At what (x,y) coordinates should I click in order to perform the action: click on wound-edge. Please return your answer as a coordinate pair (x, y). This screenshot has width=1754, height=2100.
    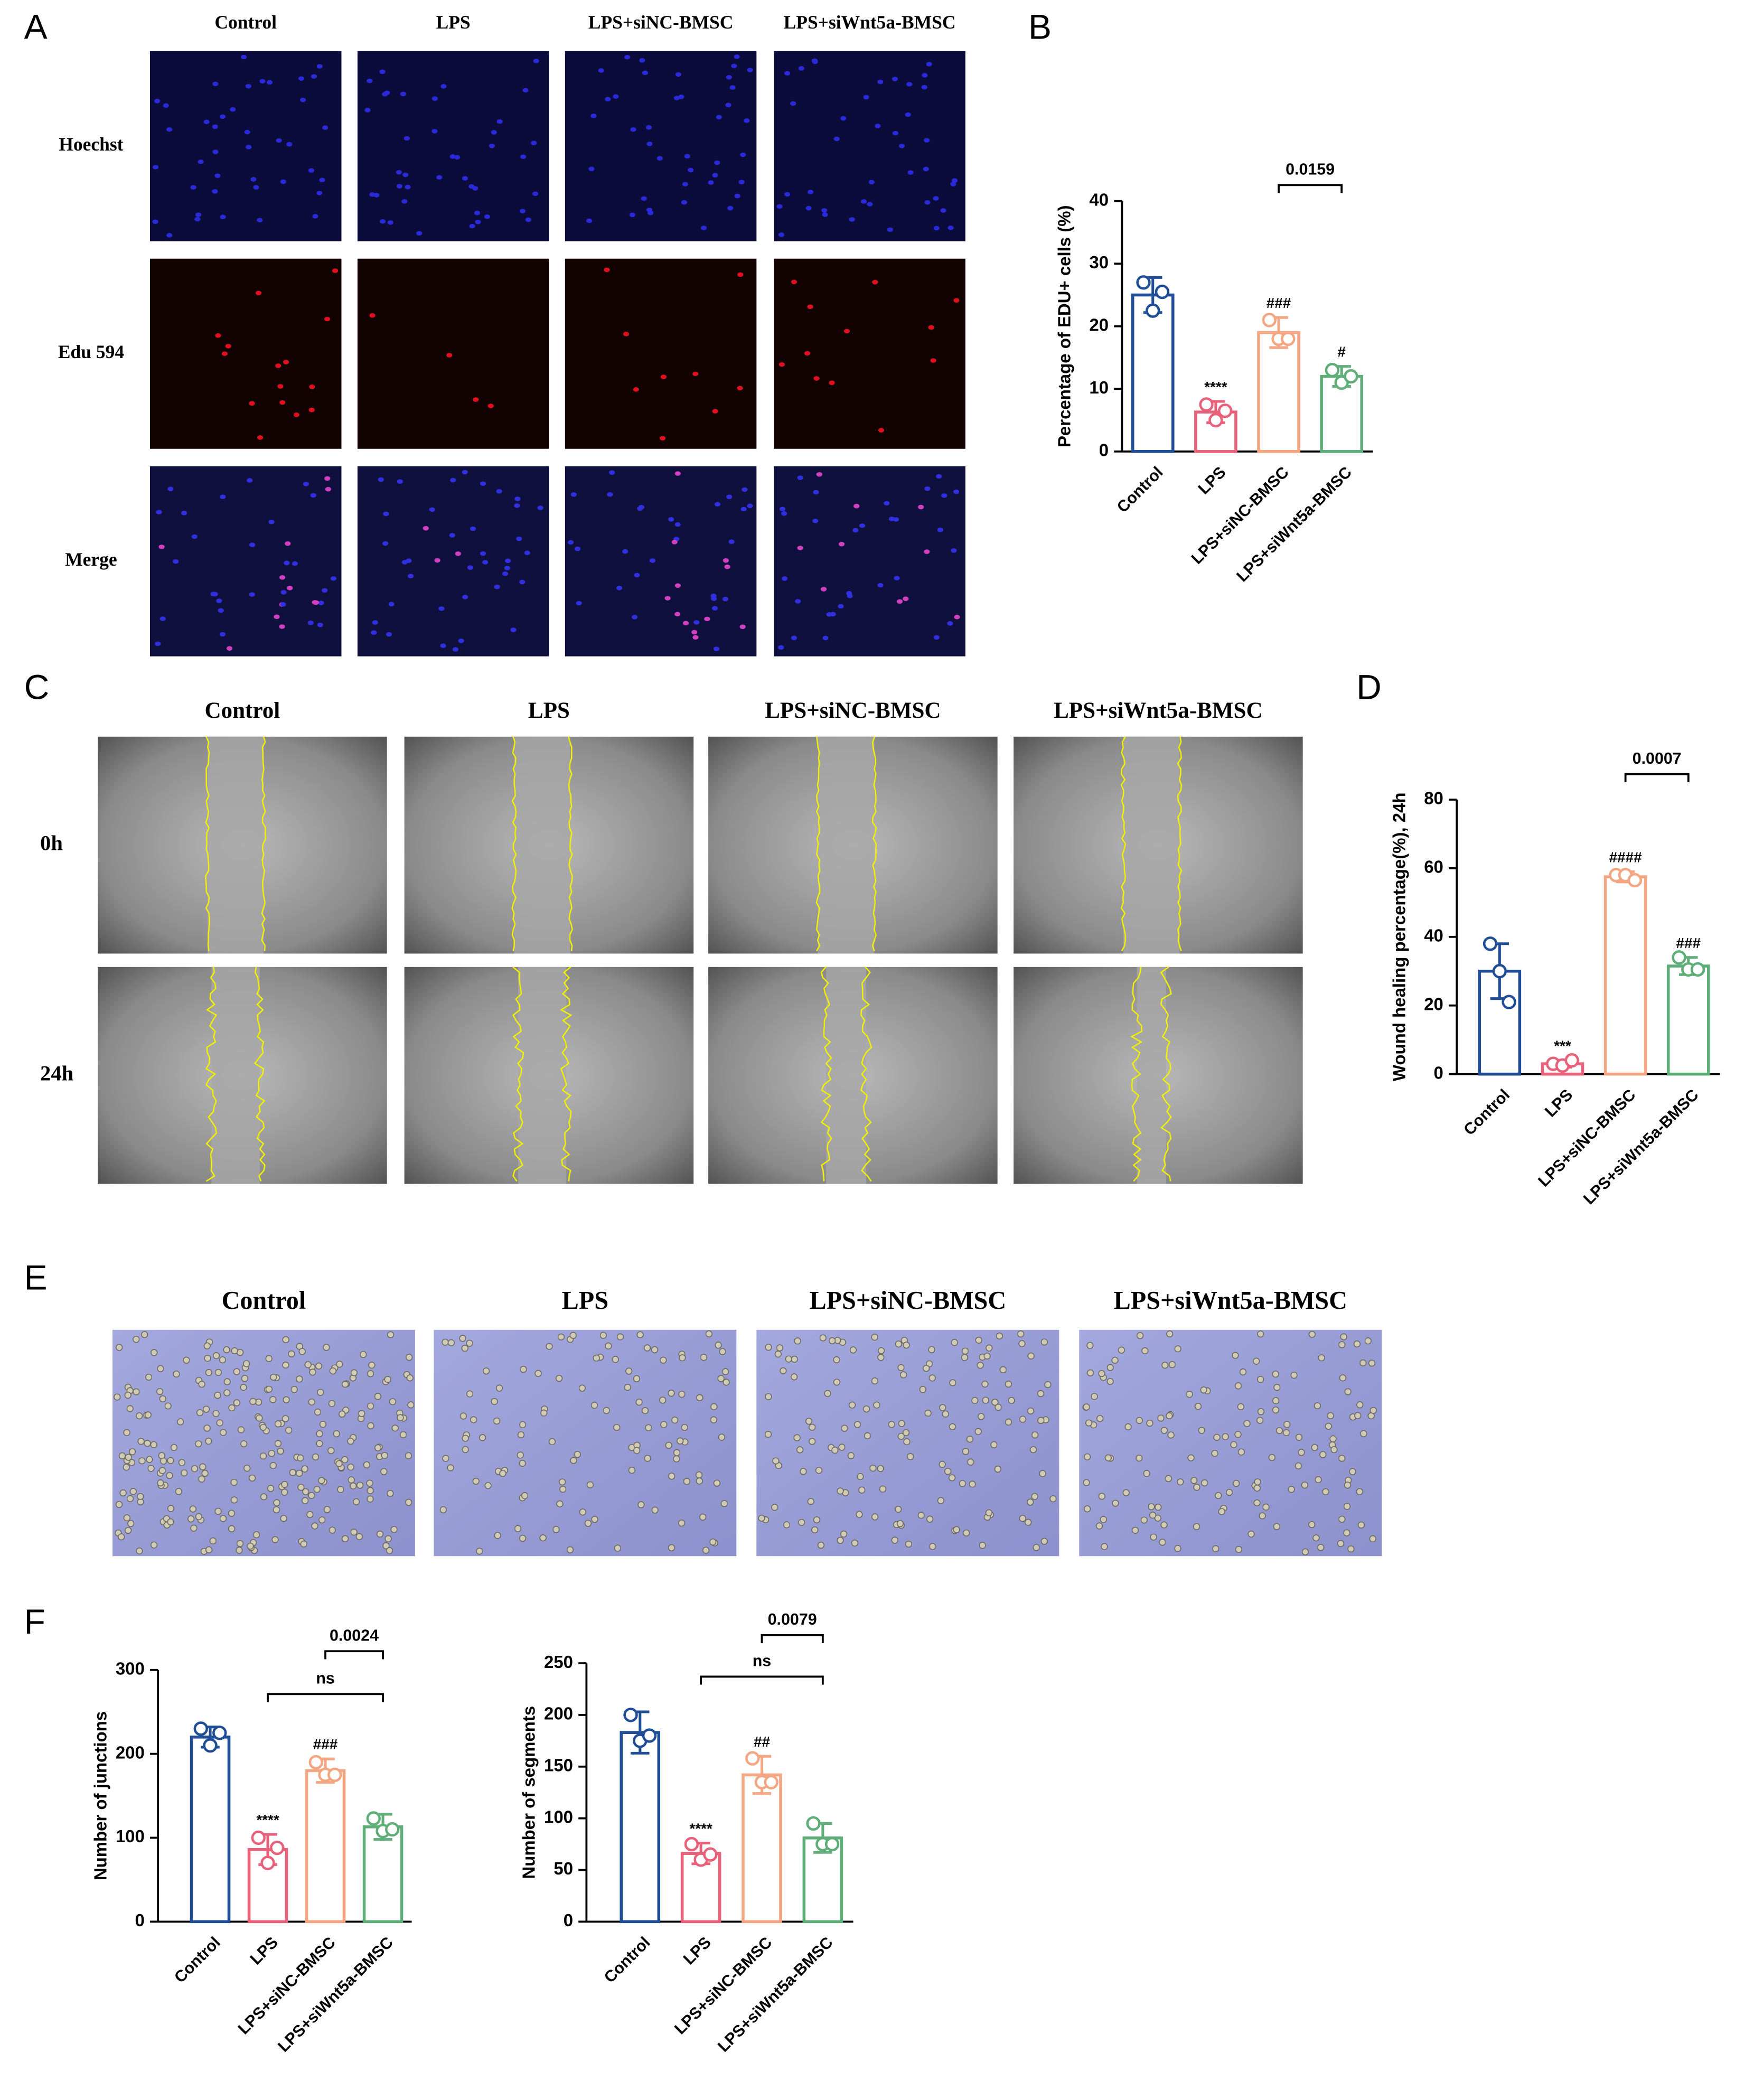
    Looking at the image, I should click on (566, 1074).